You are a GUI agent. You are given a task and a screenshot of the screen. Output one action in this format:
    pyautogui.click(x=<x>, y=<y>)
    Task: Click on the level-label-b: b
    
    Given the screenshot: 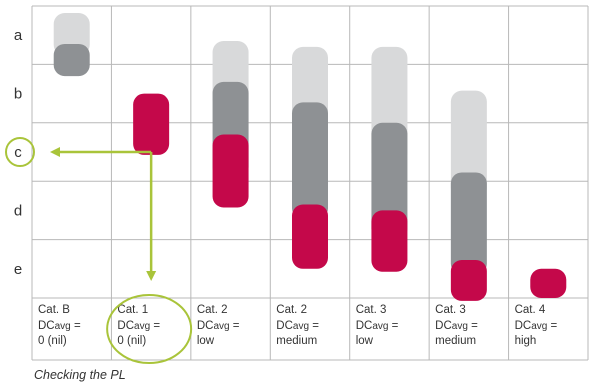 What is the action you would take?
    pyautogui.click(x=18, y=94)
    